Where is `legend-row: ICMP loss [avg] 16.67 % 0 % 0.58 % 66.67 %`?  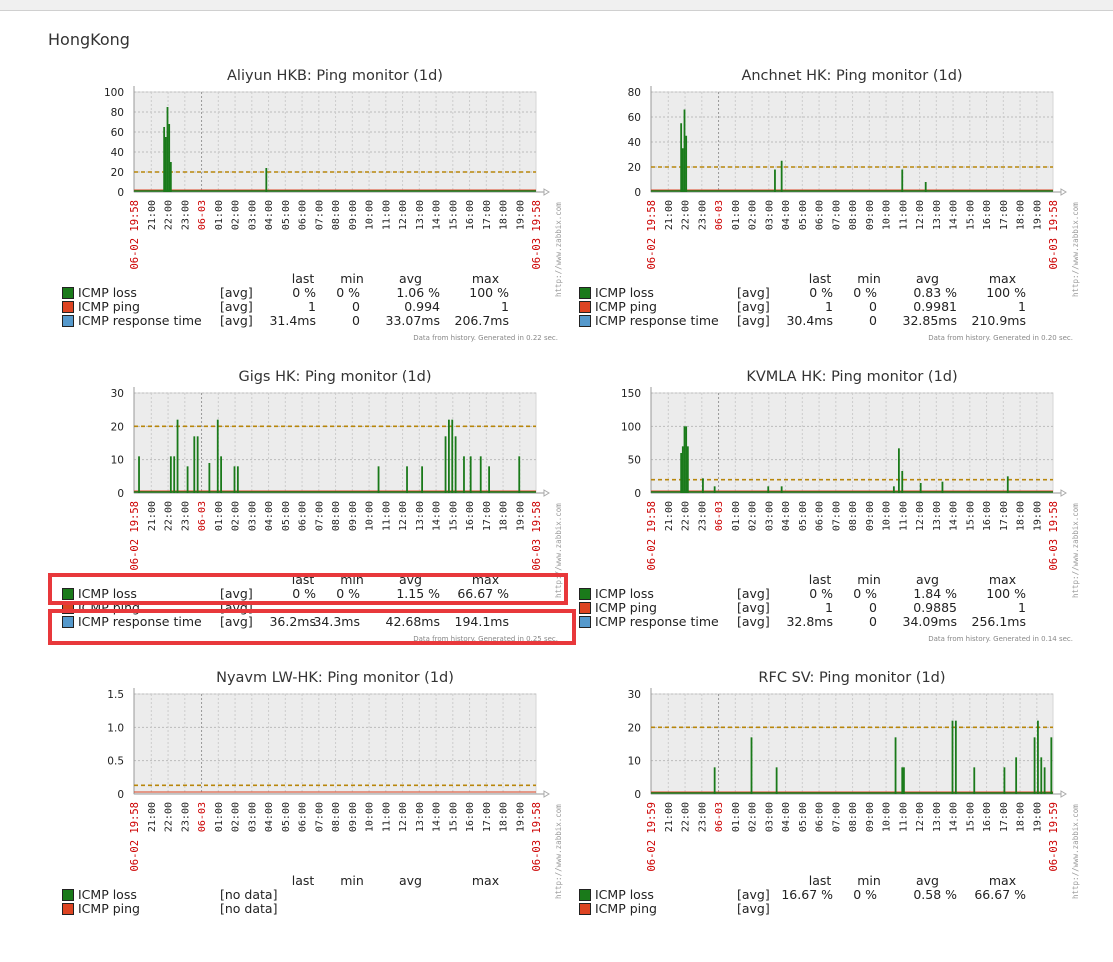 legend-row: ICMP loss [avg] 16.67 % 0 % 0.58 % 66.67 % is located at coordinates (825, 894).